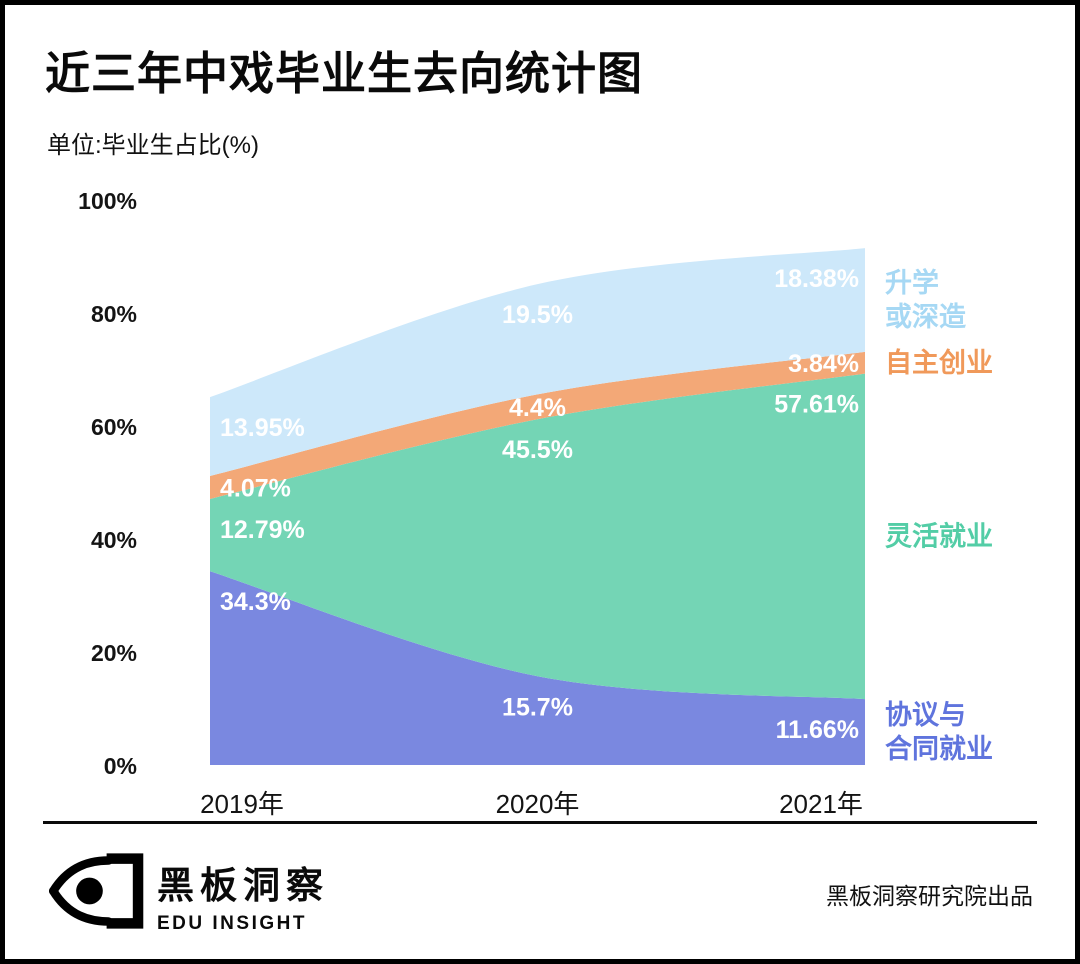 The image size is (1080, 964). What do you see at coordinates (114, 540) in the screenshot?
I see `y-tick-label: 40%` at bounding box center [114, 540].